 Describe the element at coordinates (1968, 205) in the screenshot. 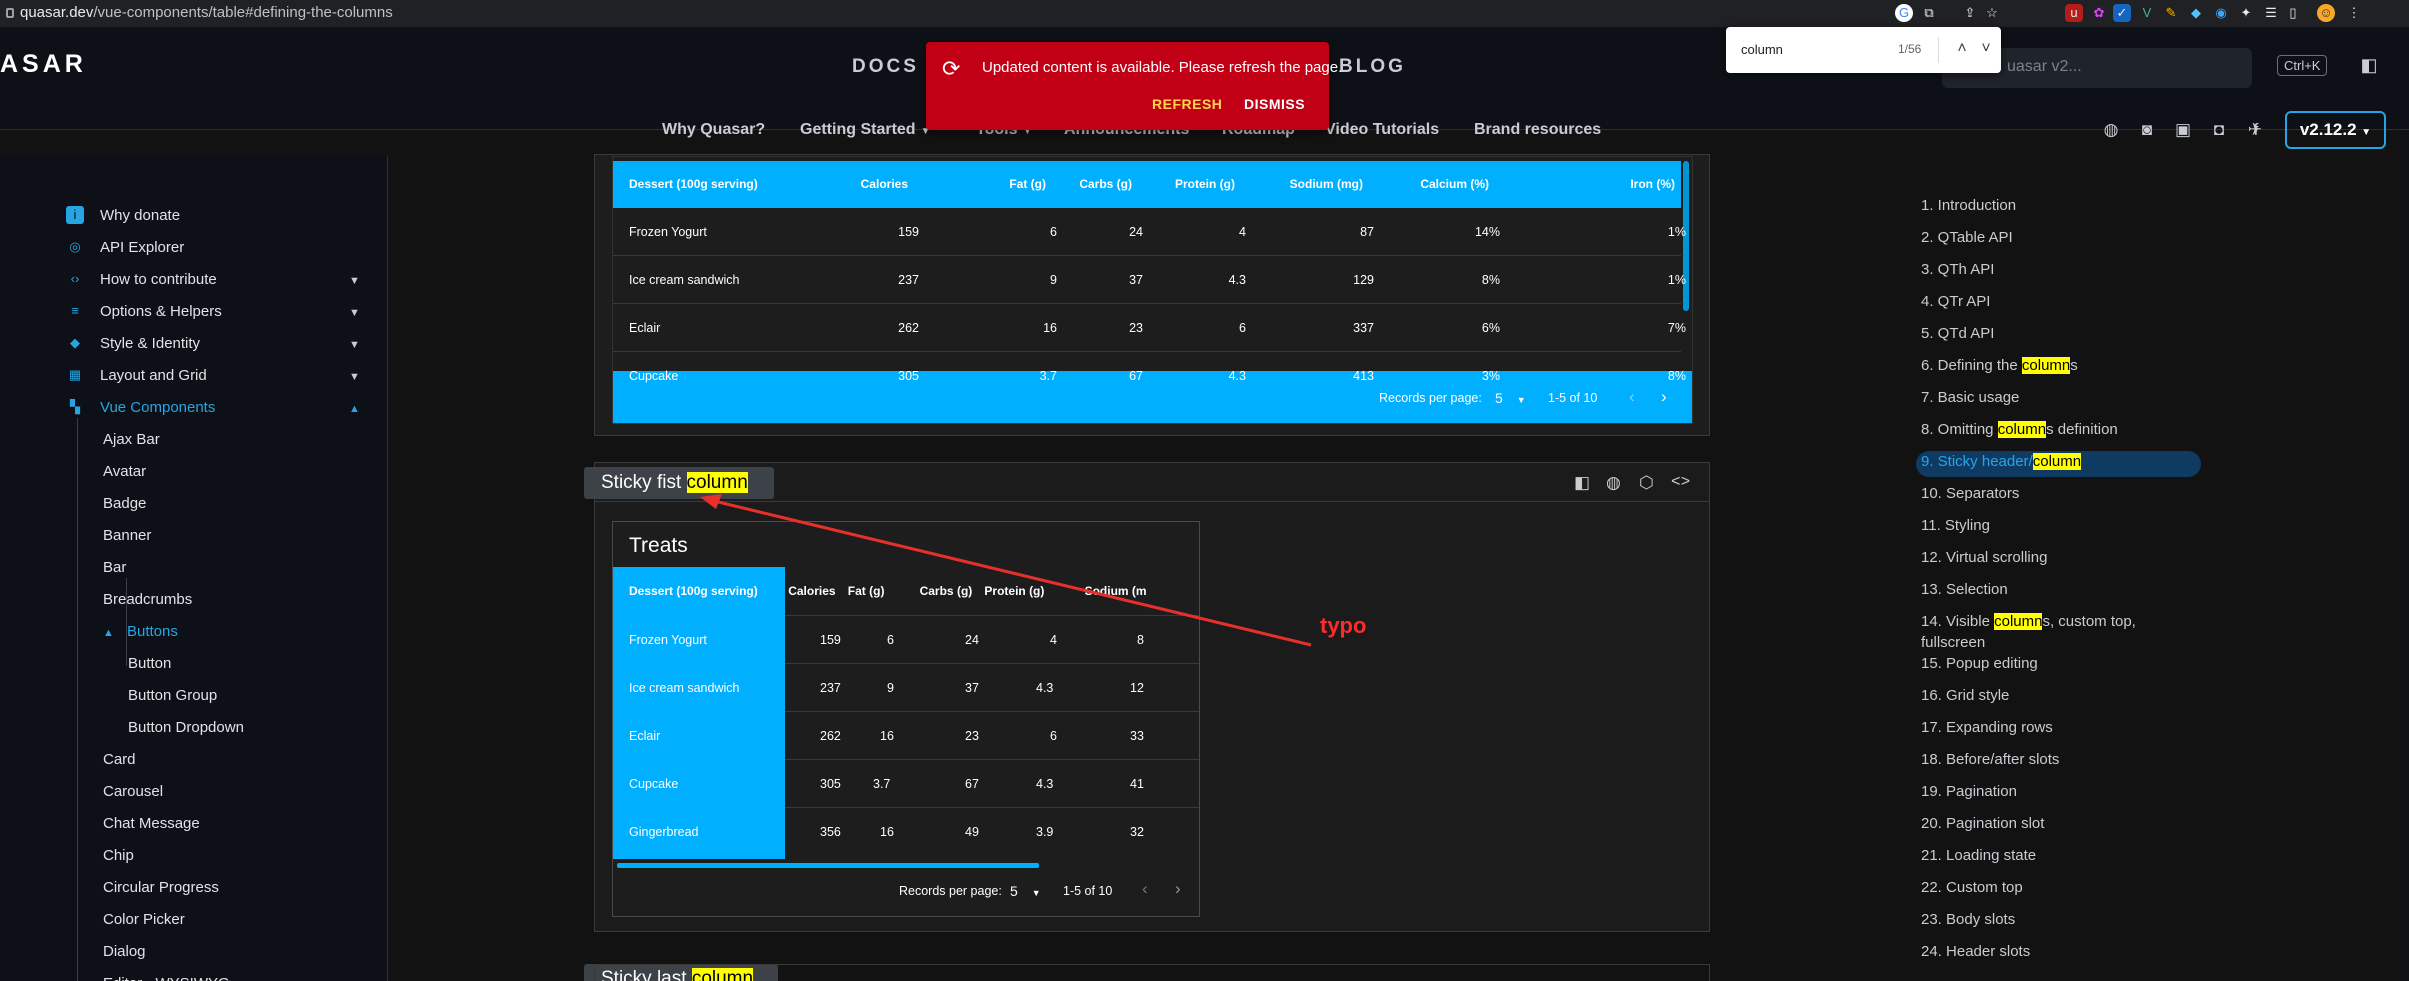

I see `toc-item: 1. Introduction` at that location.